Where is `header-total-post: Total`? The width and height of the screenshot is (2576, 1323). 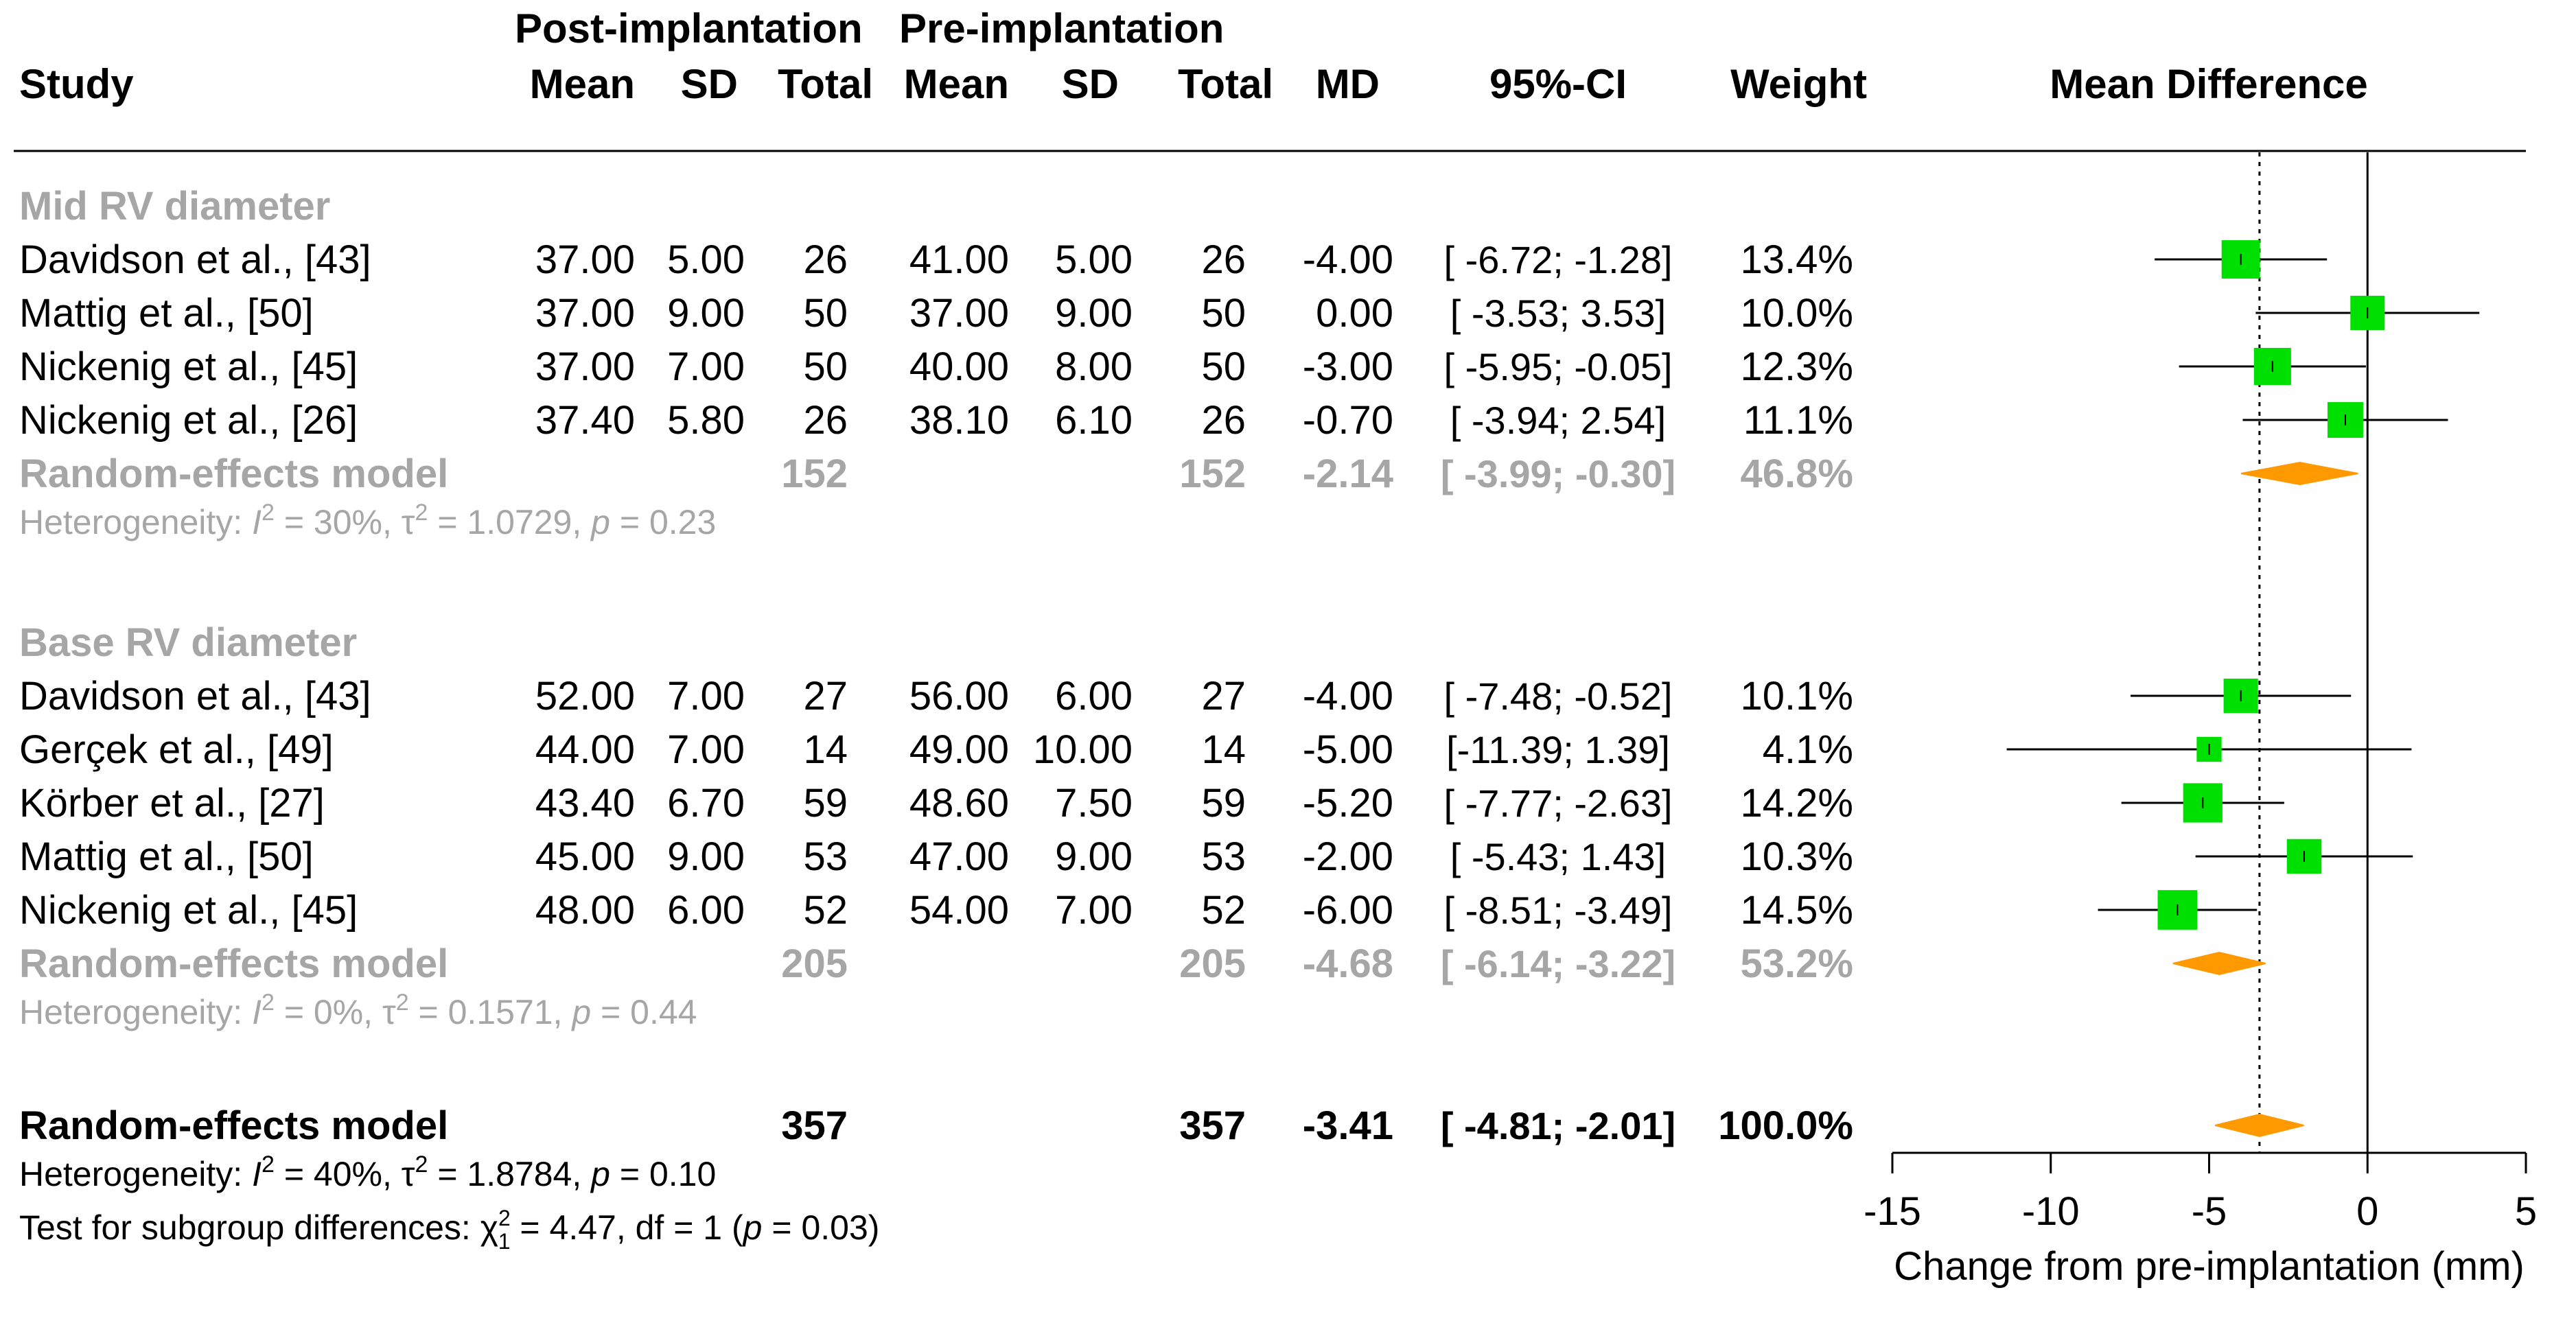 header-total-post: Total is located at coordinates (825, 84).